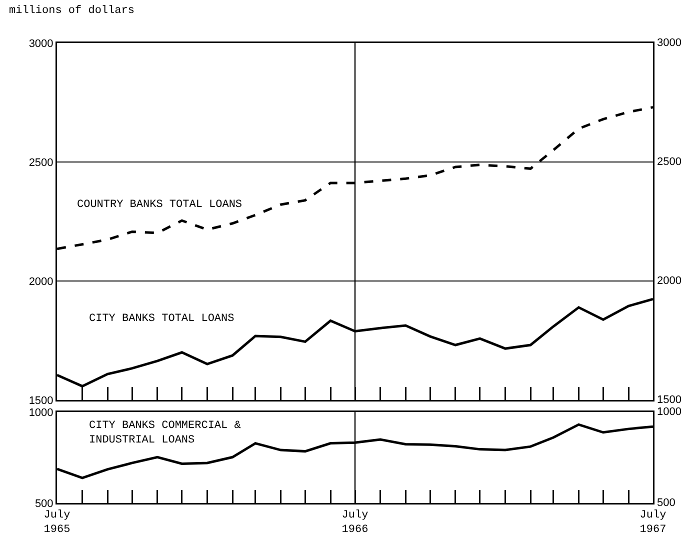 The height and width of the screenshot is (555, 682). I want to click on text: CITY BANKS TOTAL LOANS, so click(162, 319).